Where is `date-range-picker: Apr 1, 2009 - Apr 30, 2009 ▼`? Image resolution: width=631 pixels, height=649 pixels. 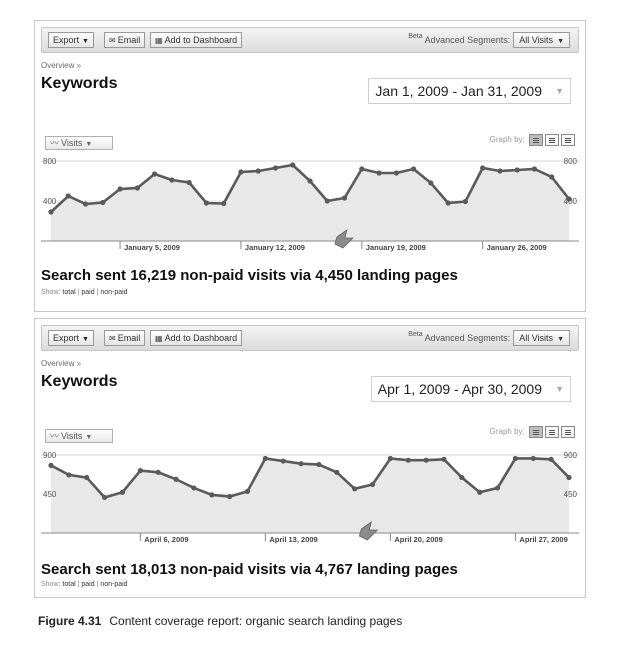
date-range-picker: Apr 1, 2009 - Apr 30, 2009 ▼ is located at coordinates (470, 389).